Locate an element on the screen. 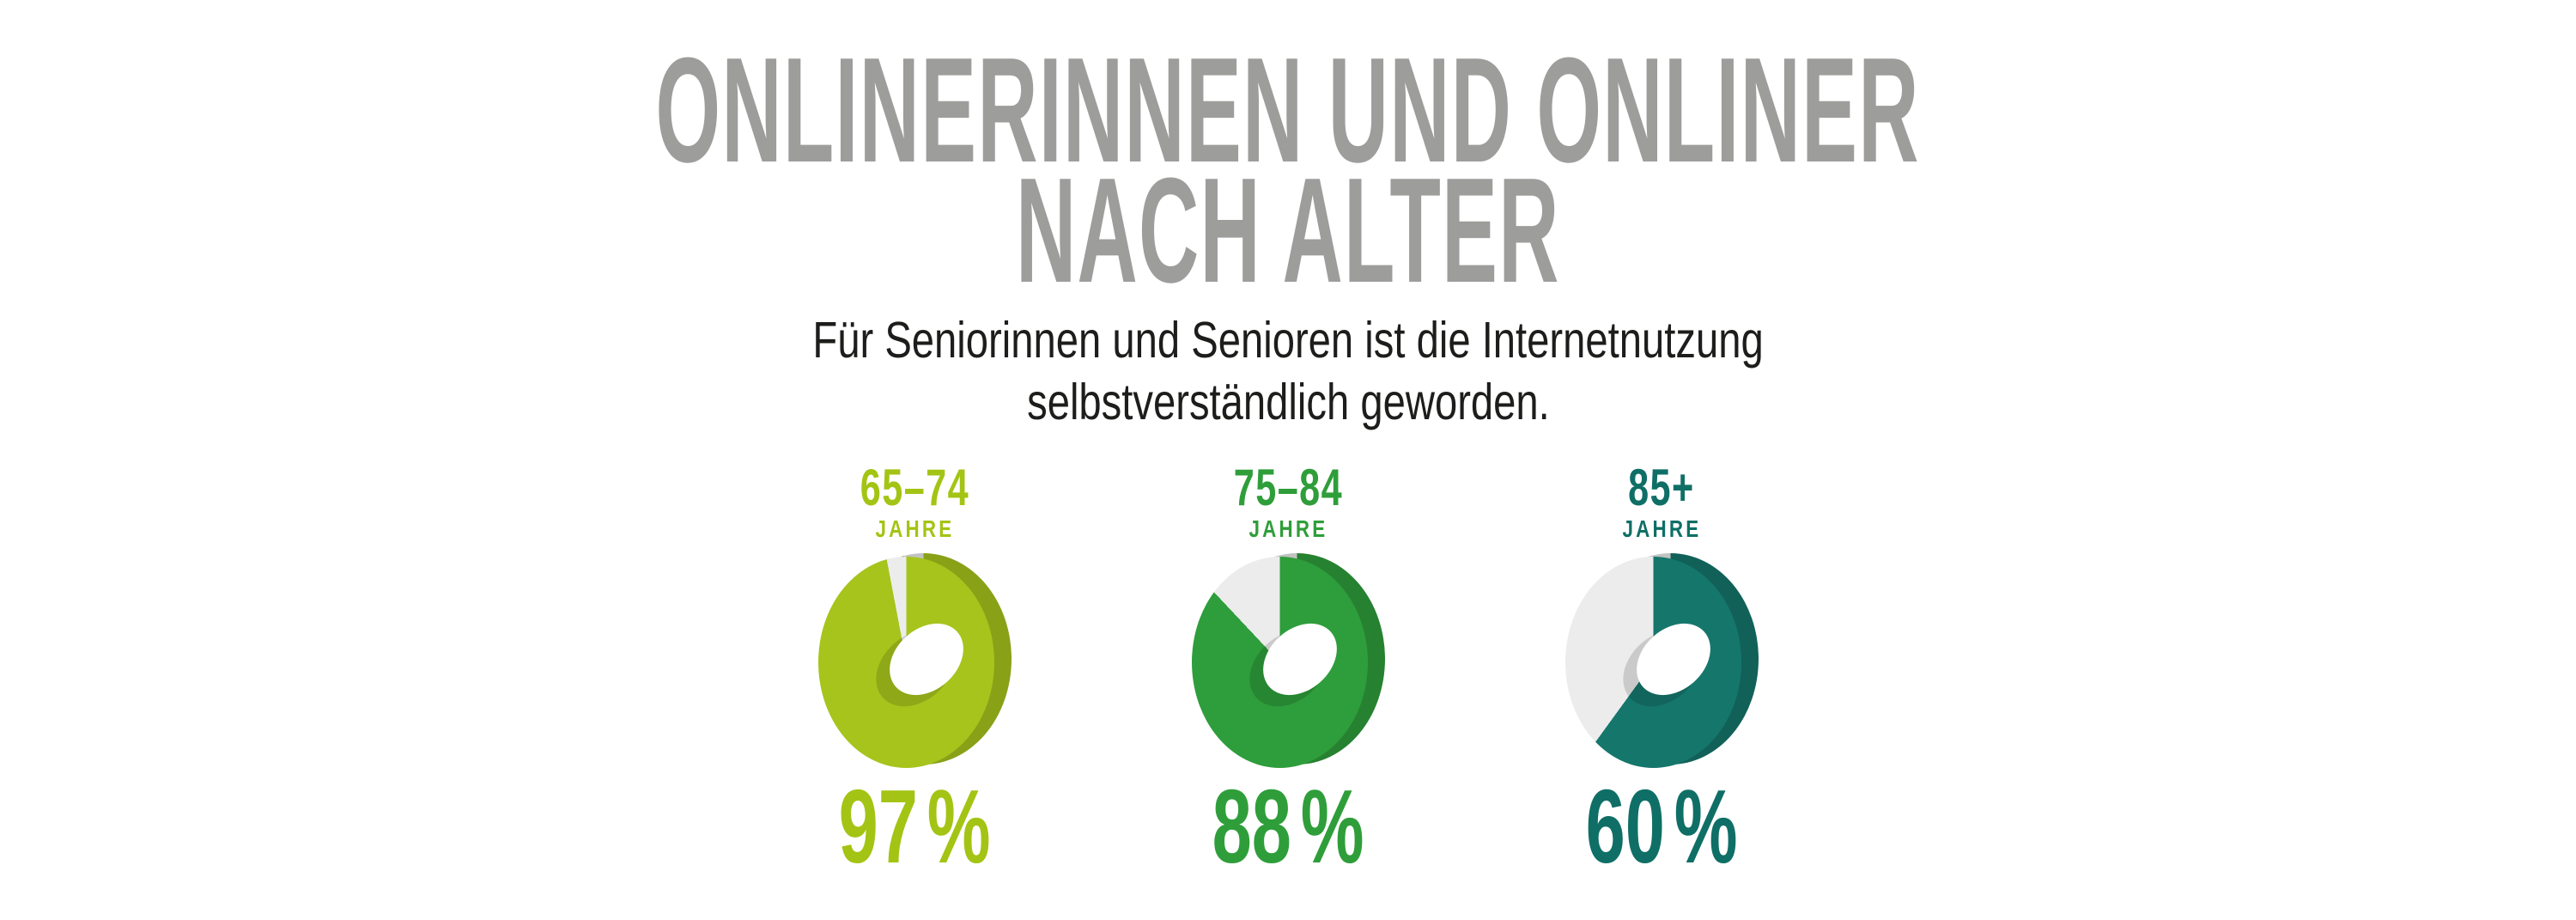  page-title-text-2: NACH ALTER is located at coordinates (1288, 230).